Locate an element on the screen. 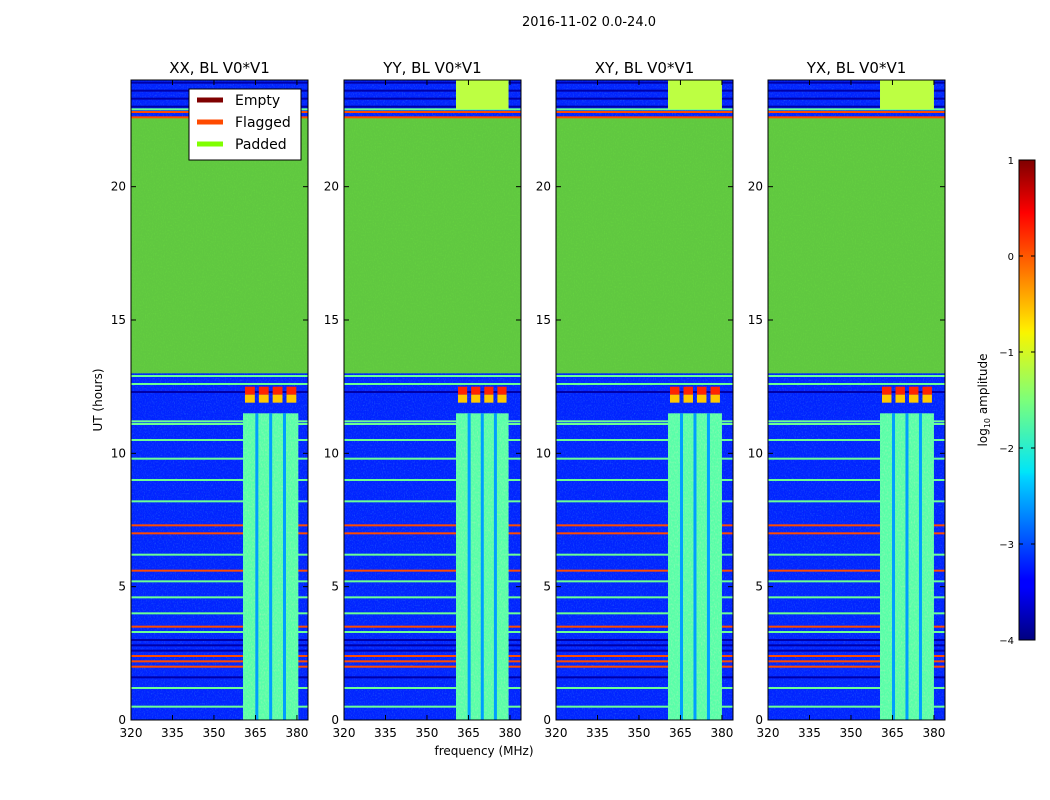 Image resolution: width=1050 pixels, height=800 pixels. panel-title: XY, BL V0*V1 is located at coordinates (645, 68).